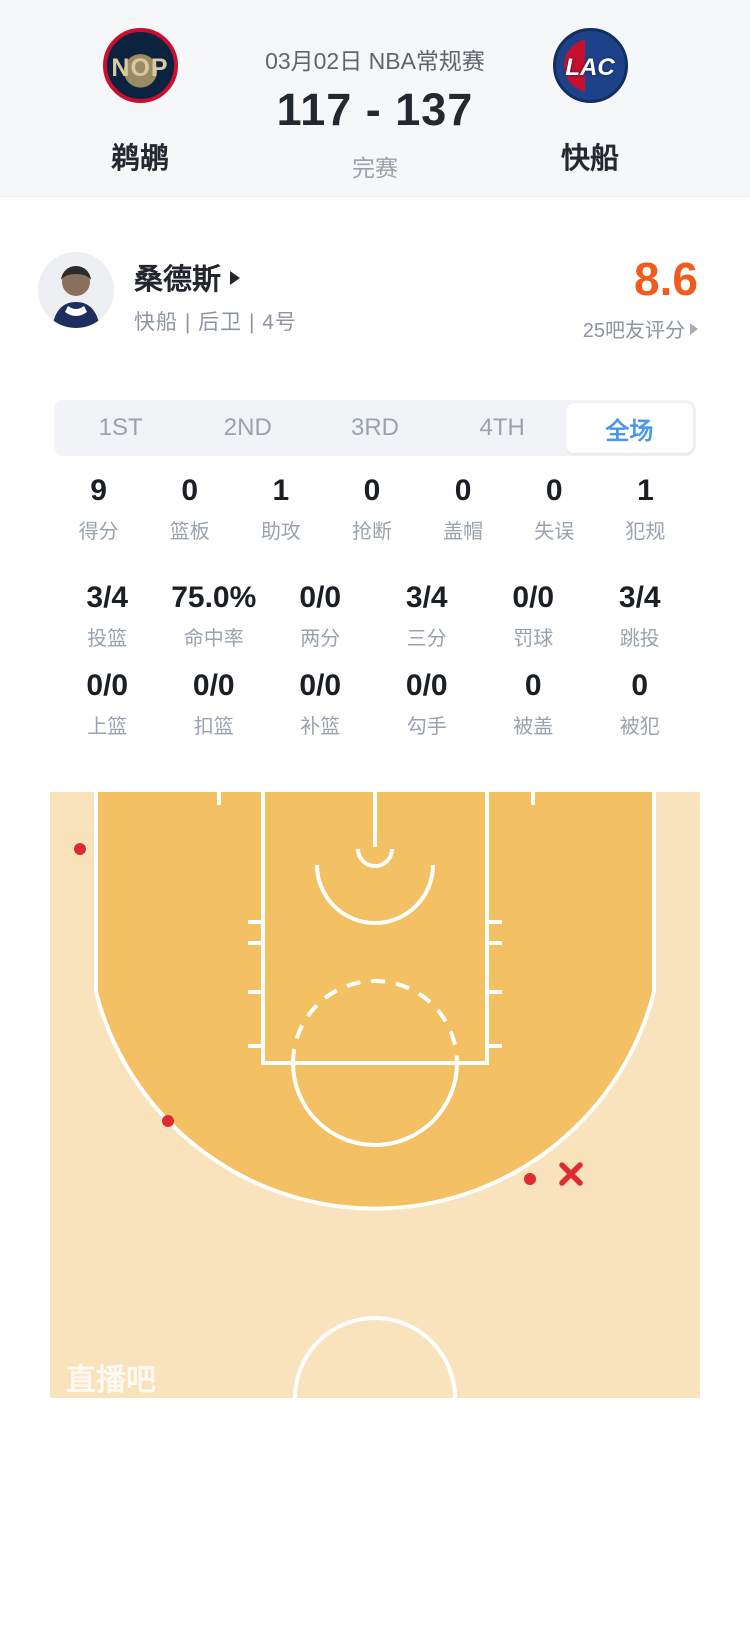 This screenshot has height=1629, width=750. What do you see at coordinates (640, 705) in the screenshot?
I see `stat-fouls-drawn: 0 被犯` at bounding box center [640, 705].